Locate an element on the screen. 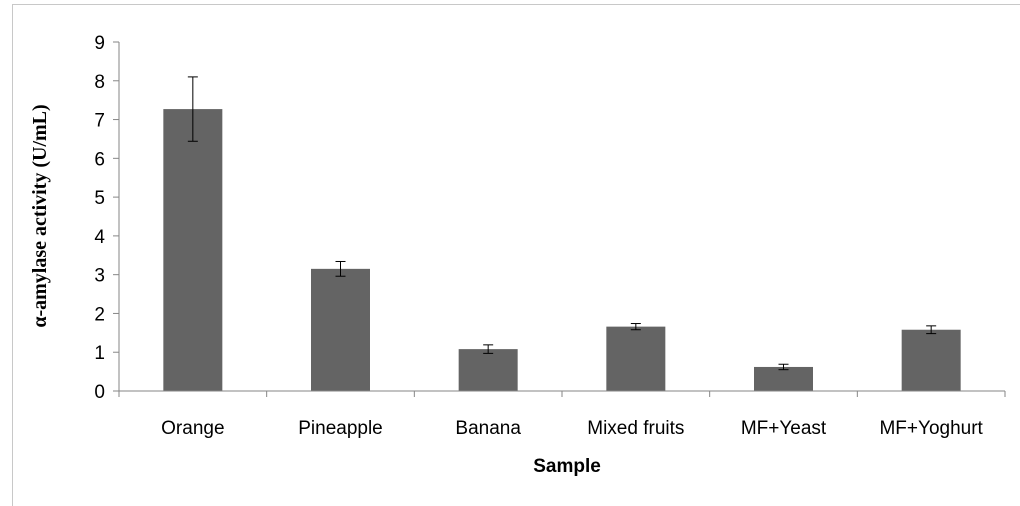 The image size is (1020, 506). y-axis-ticks: 0 1 2 3 4 5 6 7 8 9 is located at coordinates (106, 218).